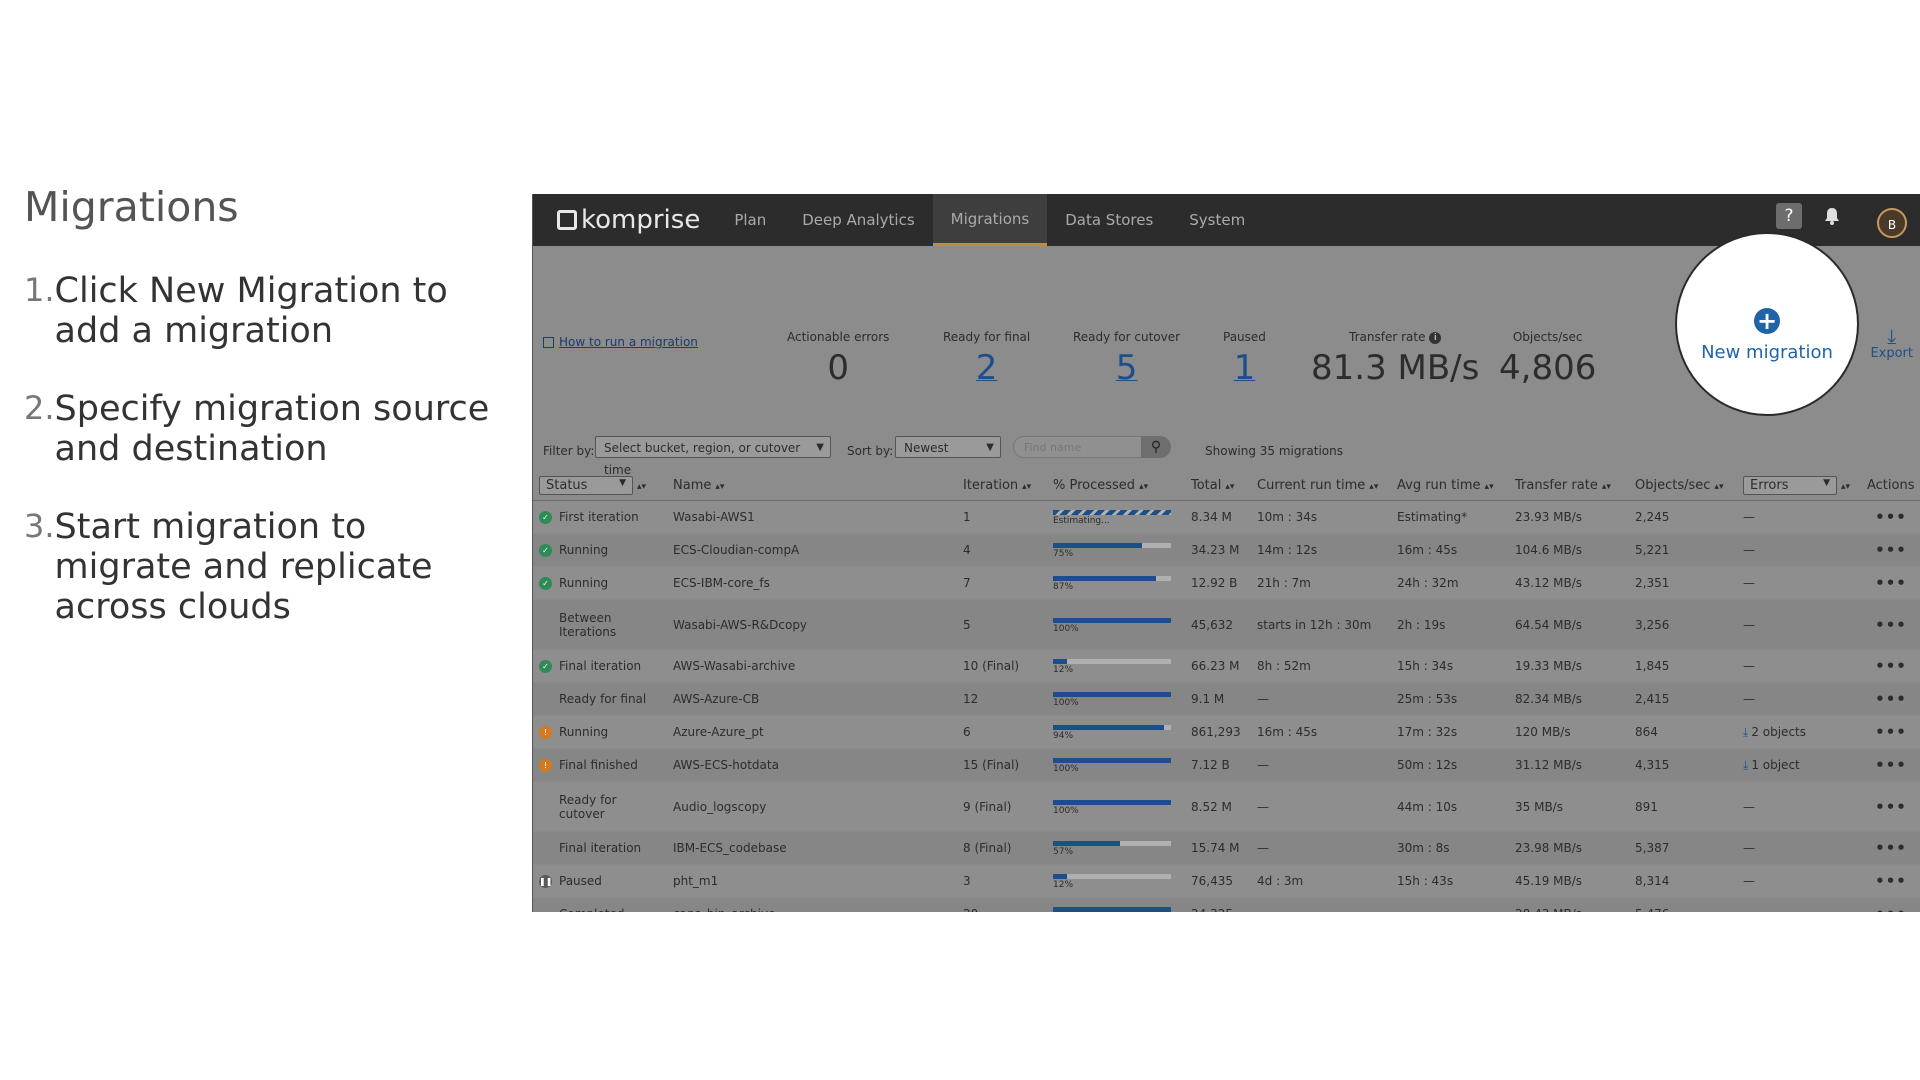  I want to click on errors-link: 2 objects, so click(1778, 731).